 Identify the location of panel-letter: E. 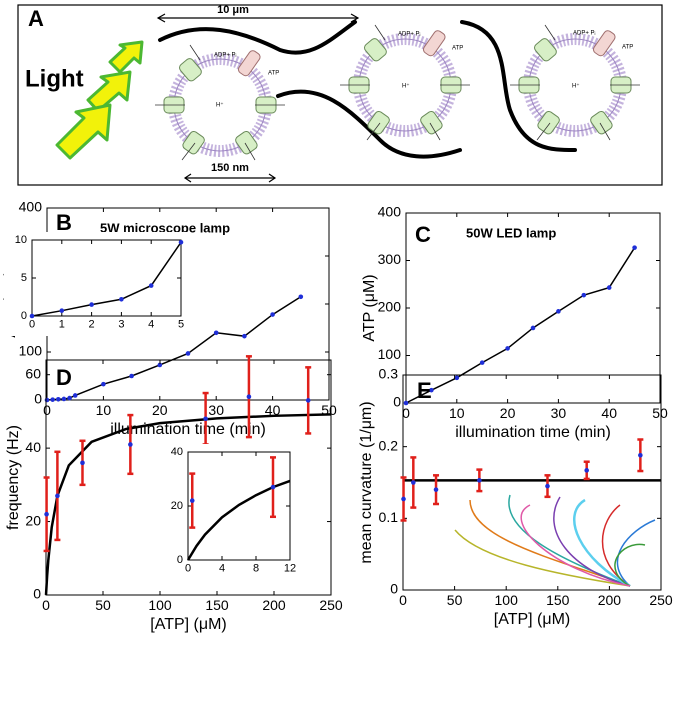
(424, 390).